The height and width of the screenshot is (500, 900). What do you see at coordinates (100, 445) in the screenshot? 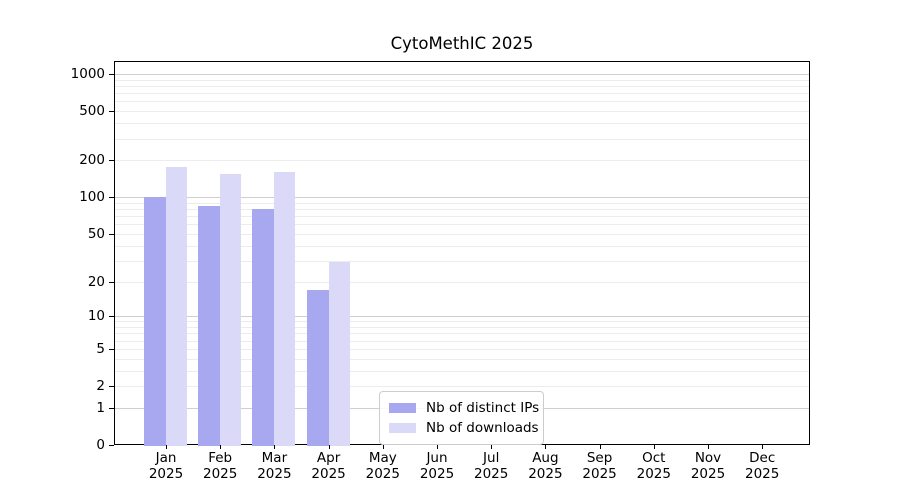
I see `y-tick-label: 0` at bounding box center [100, 445].